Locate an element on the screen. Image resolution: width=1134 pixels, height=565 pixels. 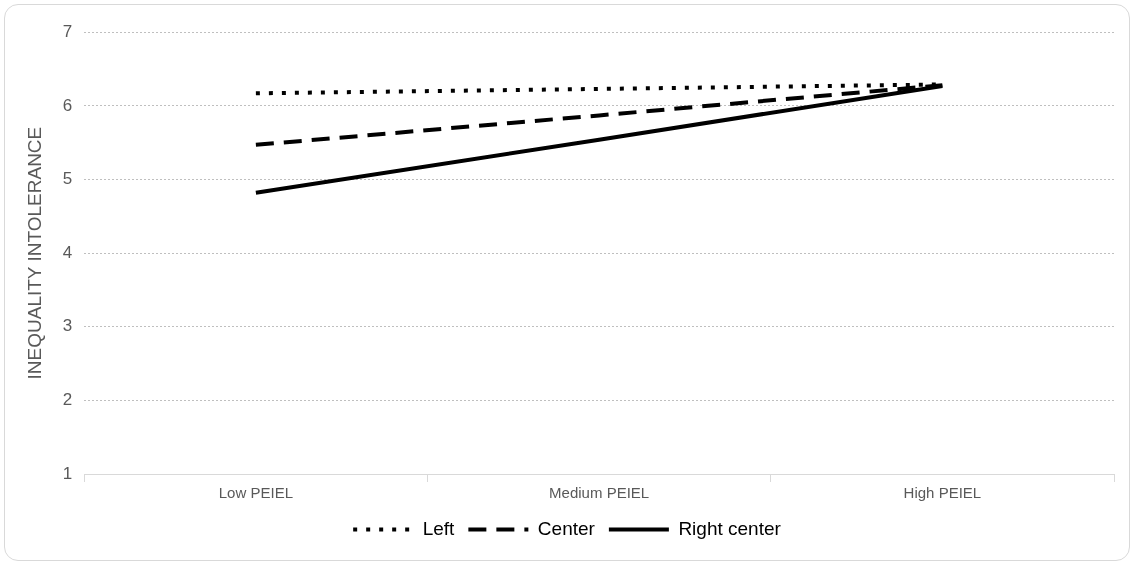
legend-label: Right center is located at coordinates (730, 528).